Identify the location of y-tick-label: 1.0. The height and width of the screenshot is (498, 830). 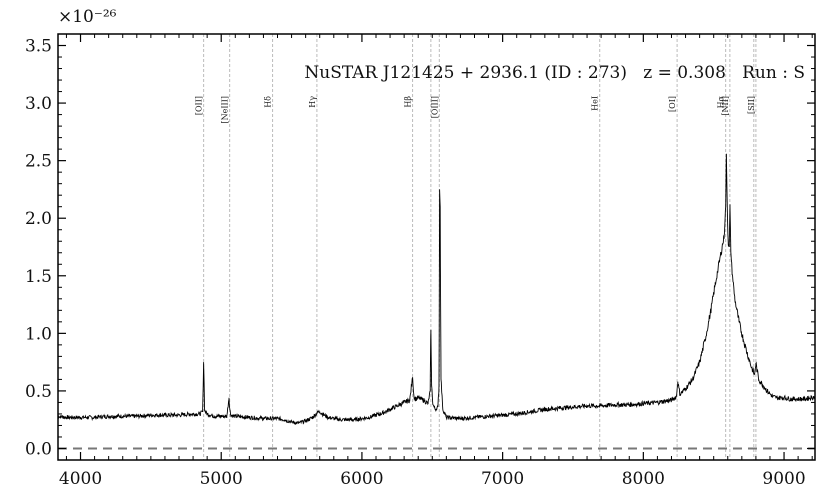
(38, 334).